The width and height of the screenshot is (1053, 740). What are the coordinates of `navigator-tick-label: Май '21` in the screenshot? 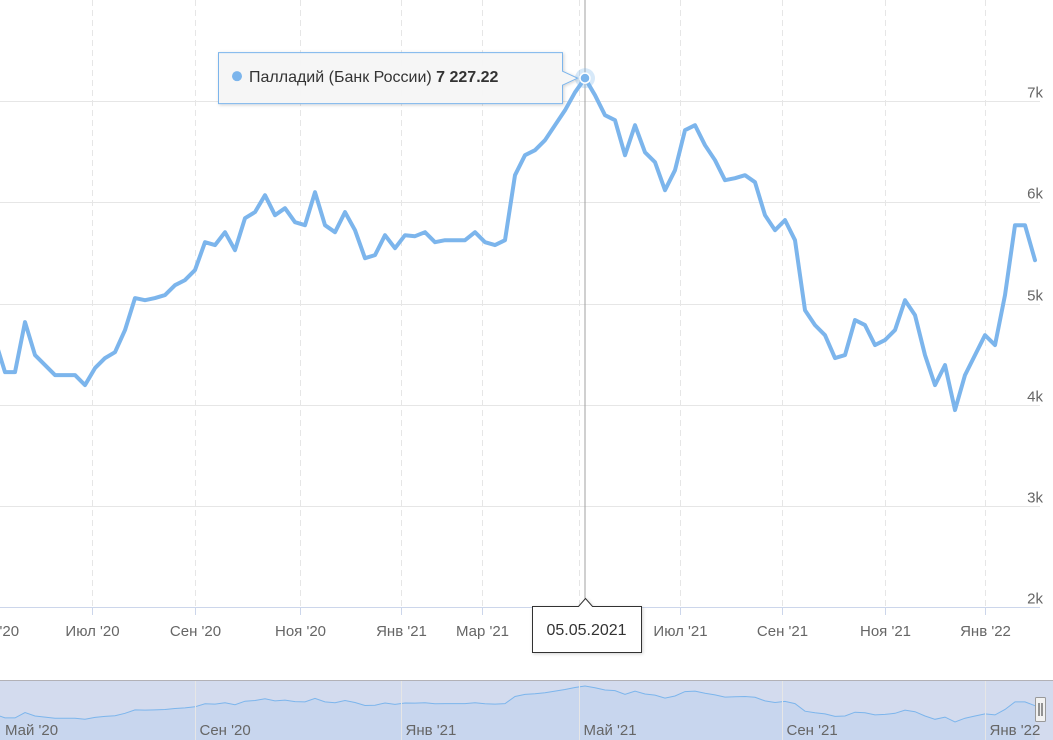 It's located at (610, 730).